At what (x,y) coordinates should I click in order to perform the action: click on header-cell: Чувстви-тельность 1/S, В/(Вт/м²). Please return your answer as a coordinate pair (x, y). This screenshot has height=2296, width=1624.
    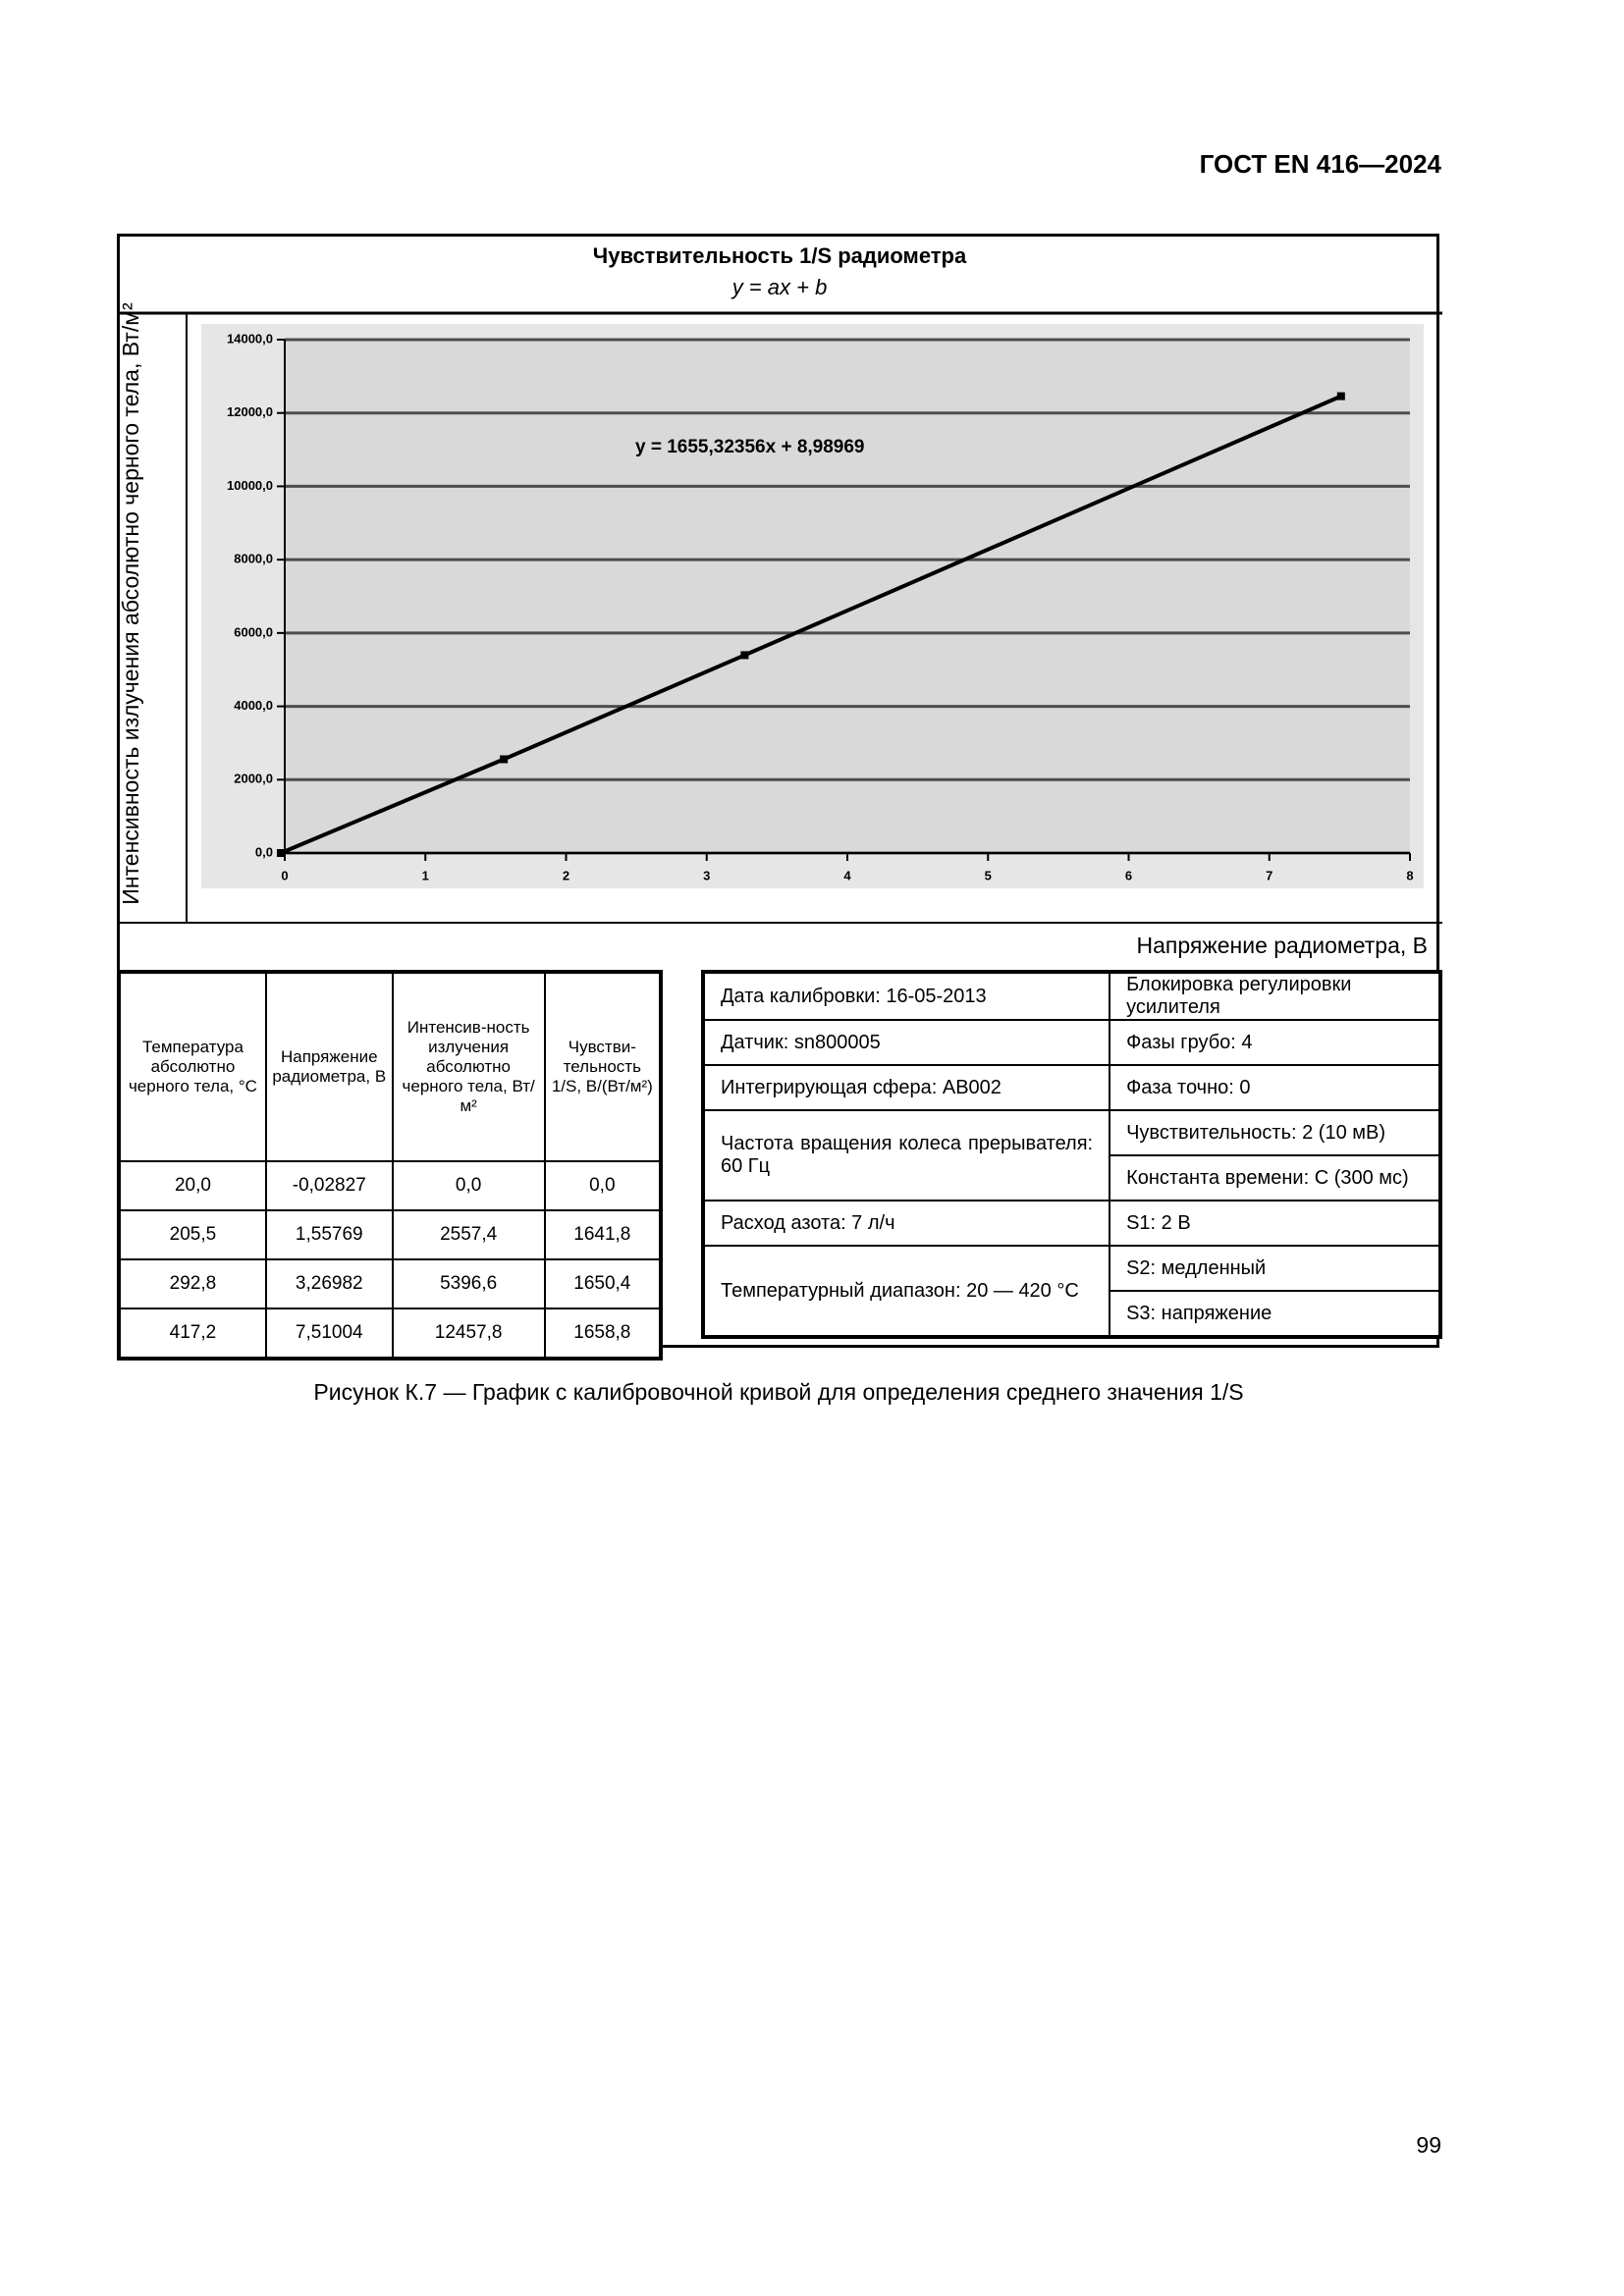
    Looking at the image, I should click on (603, 1067).